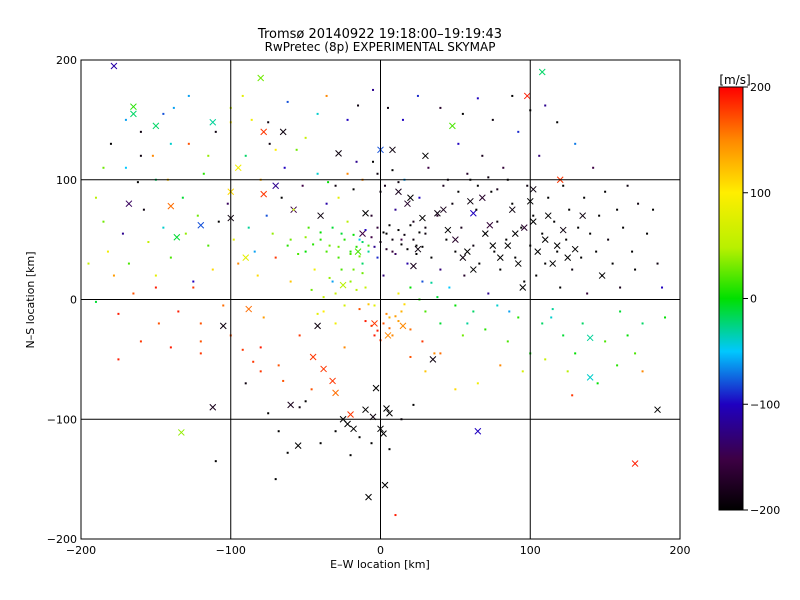 Image resolution: width=800 pixels, height=600 pixels. I want to click on x-tick-label: 100, so click(530, 550).